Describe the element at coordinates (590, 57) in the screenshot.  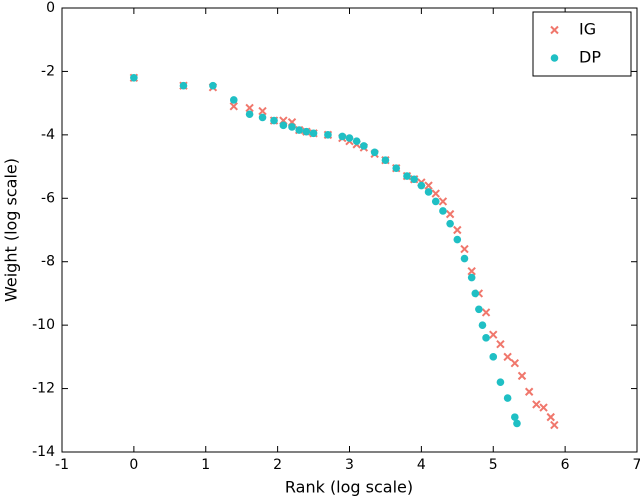
I see `legend-label: DP` at that location.